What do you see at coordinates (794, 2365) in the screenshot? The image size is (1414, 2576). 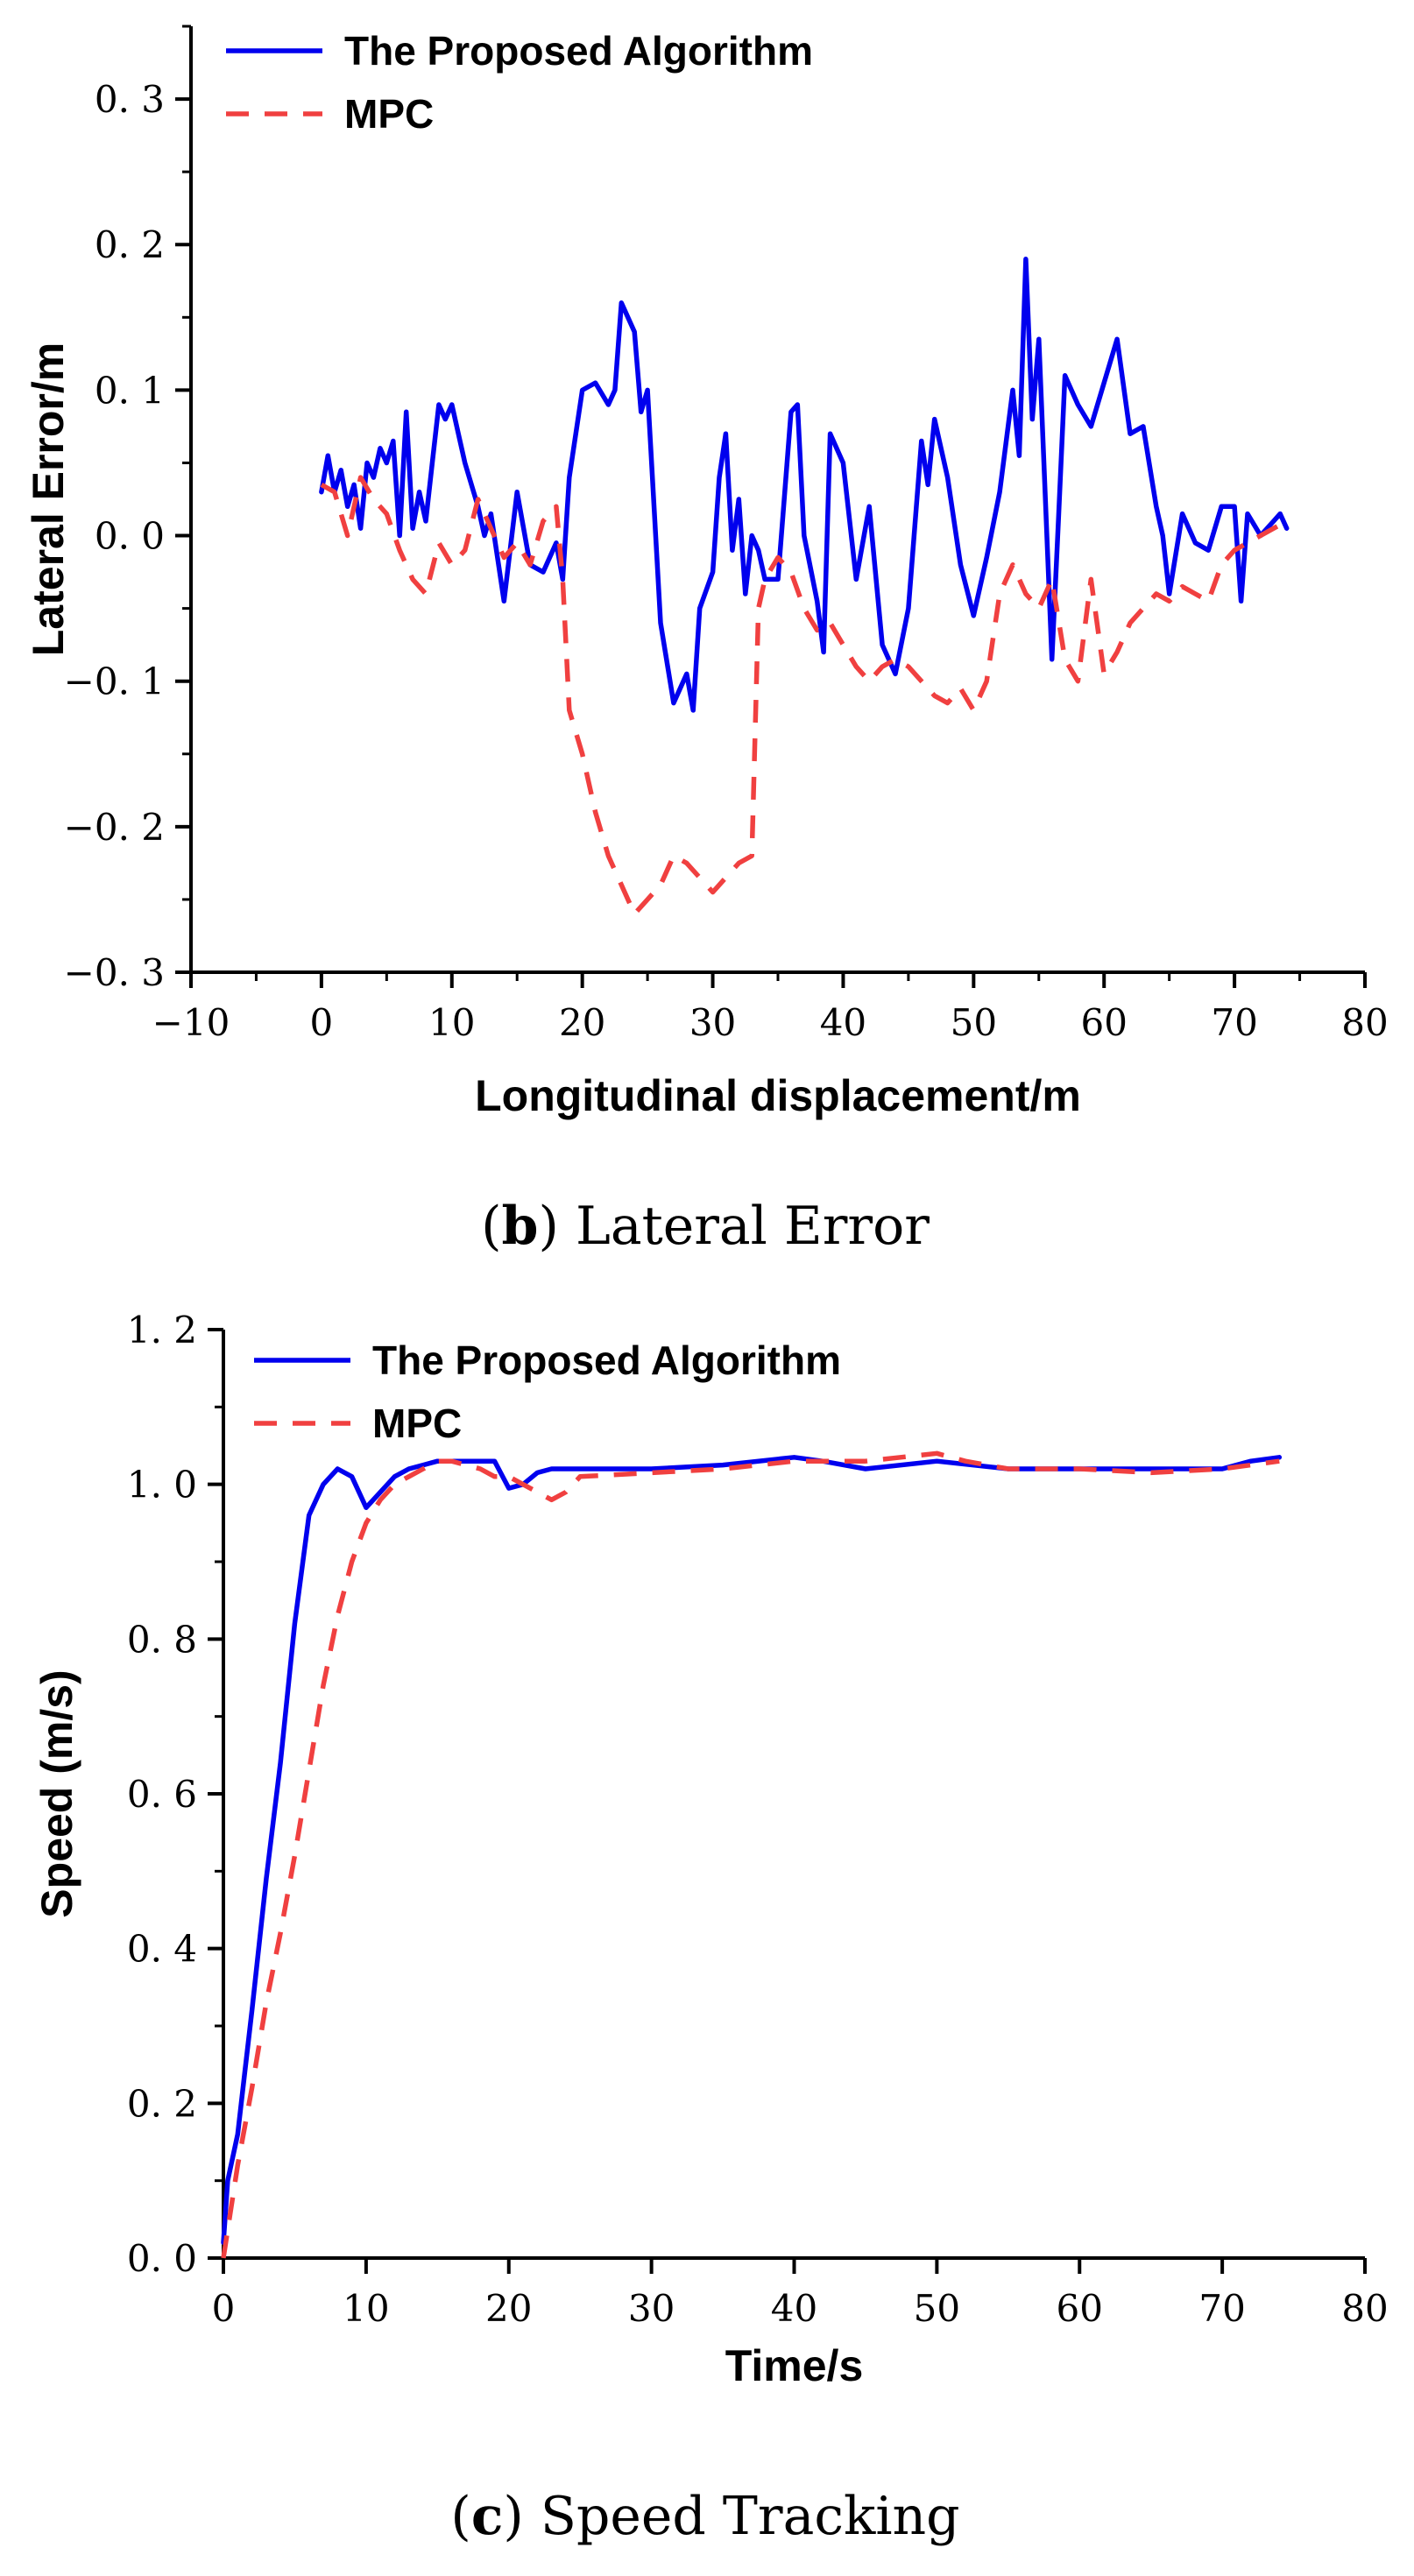 I see `x-axis-title: Time/s` at bounding box center [794, 2365].